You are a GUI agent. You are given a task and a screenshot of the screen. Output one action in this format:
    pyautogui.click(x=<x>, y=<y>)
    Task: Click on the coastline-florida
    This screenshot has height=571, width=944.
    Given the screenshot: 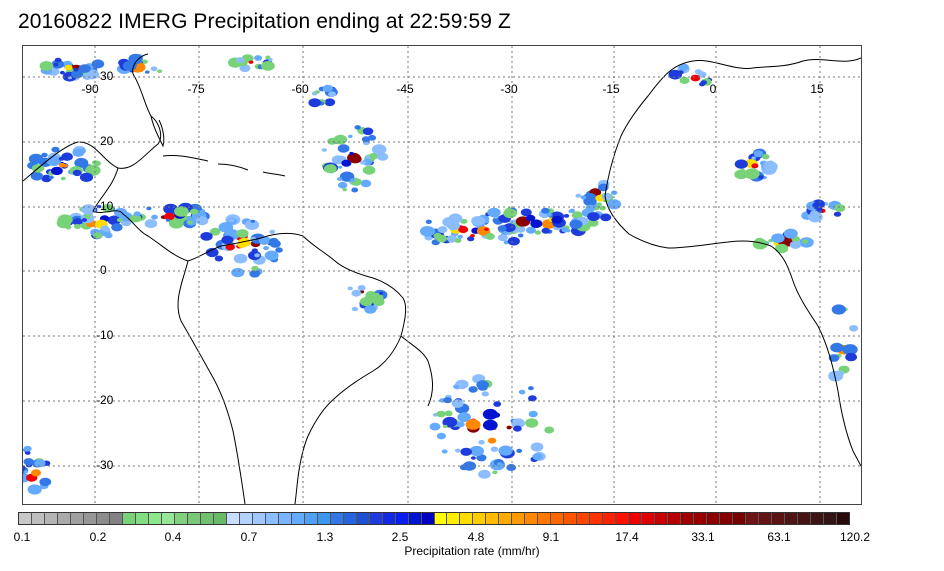 What is the action you would take?
    pyautogui.click(x=157, y=131)
    